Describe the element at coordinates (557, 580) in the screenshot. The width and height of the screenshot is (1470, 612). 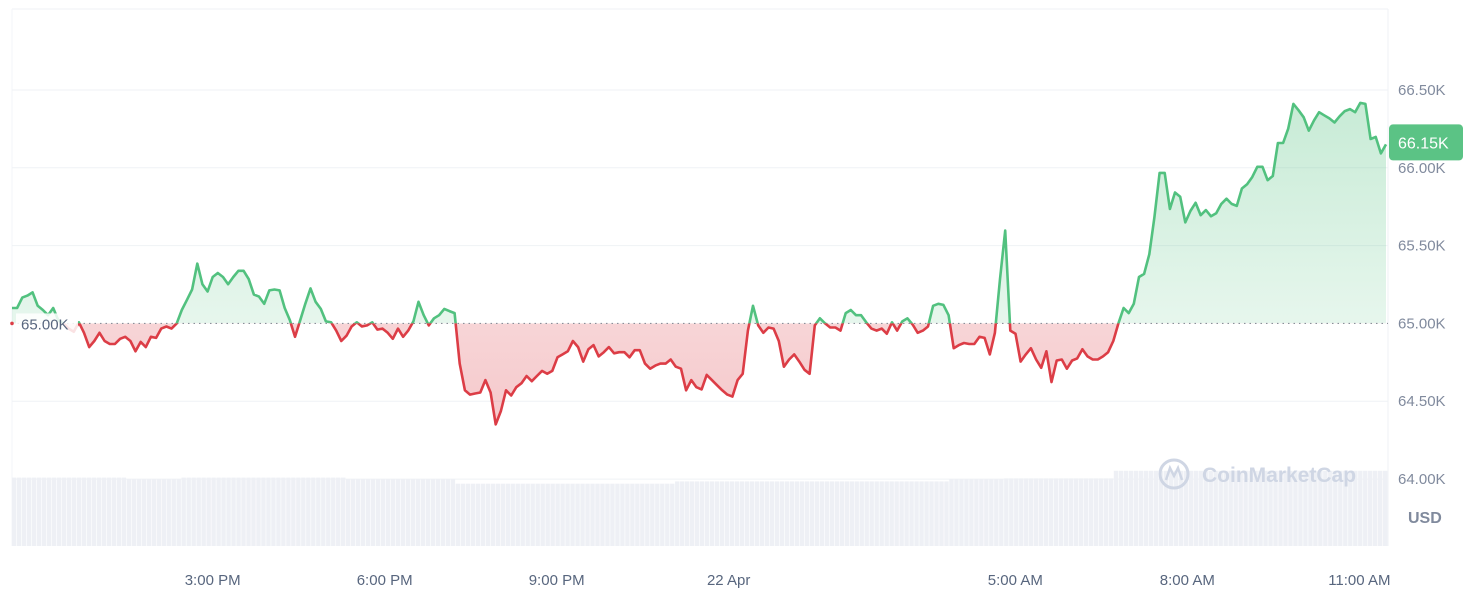
I see `x-tick-label: 9:00 PM` at that location.